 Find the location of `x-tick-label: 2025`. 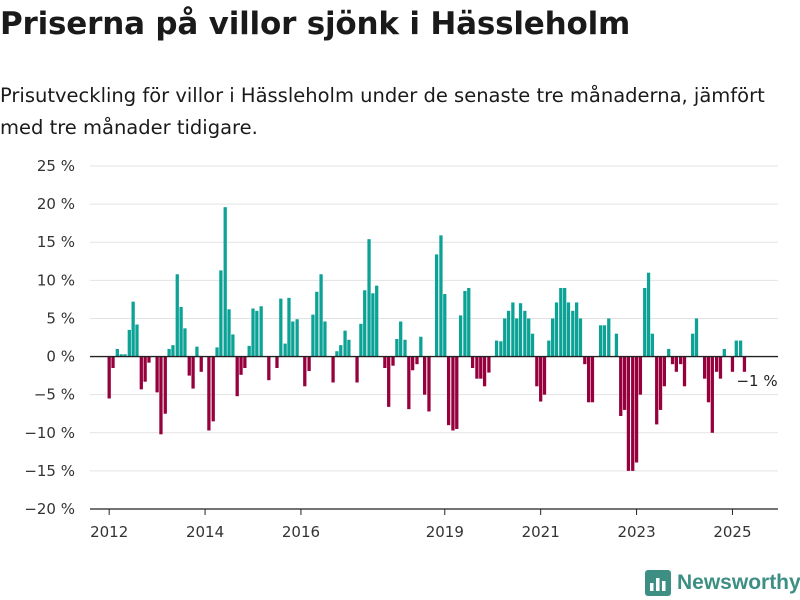

x-tick-label: 2025 is located at coordinates (732, 532).